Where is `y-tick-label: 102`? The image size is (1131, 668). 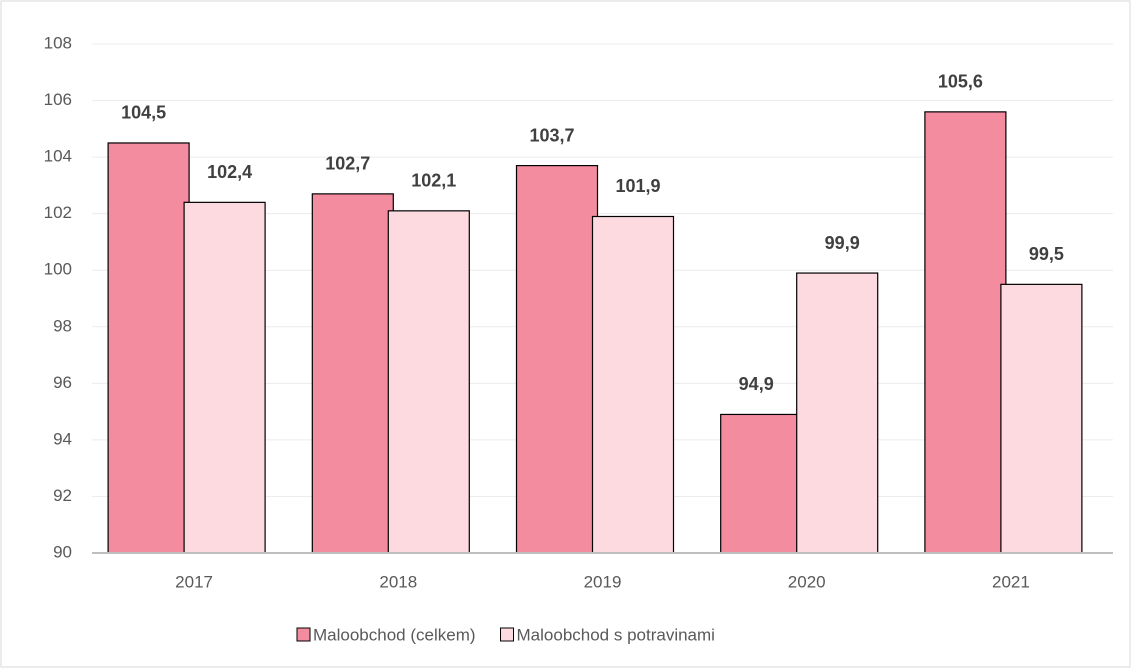 y-tick-label: 102 is located at coordinates (58, 212).